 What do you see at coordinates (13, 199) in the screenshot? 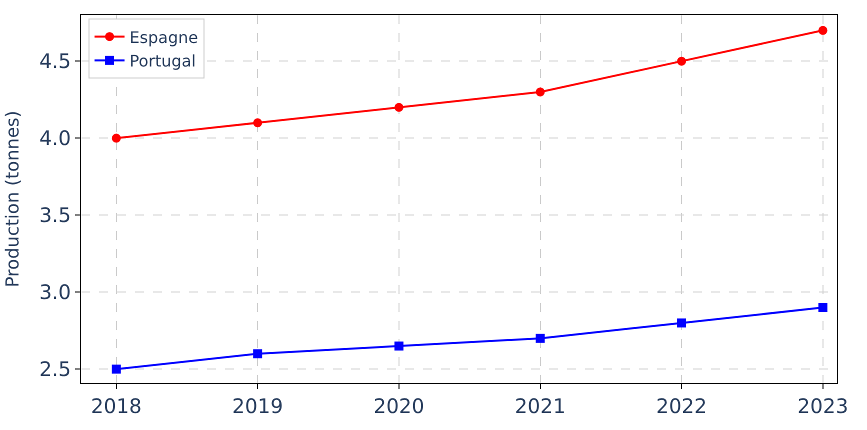
I see `y-axis-title: Production (tonnes)` at bounding box center [13, 199].